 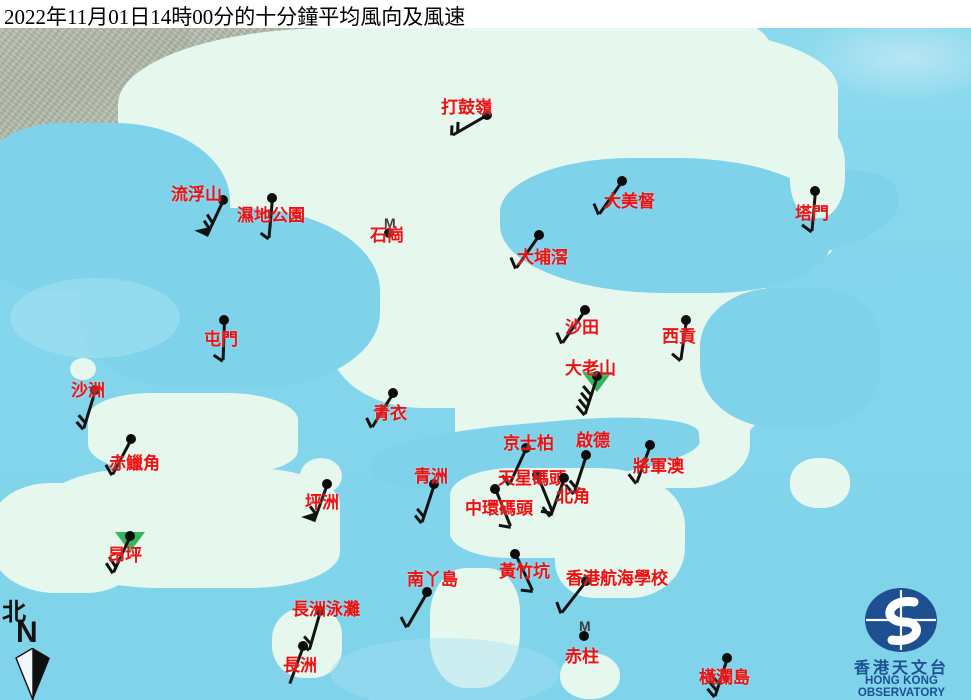 What do you see at coordinates (629, 201) in the screenshot?
I see `station-label: 大美督` at bounding box center [629, 201].